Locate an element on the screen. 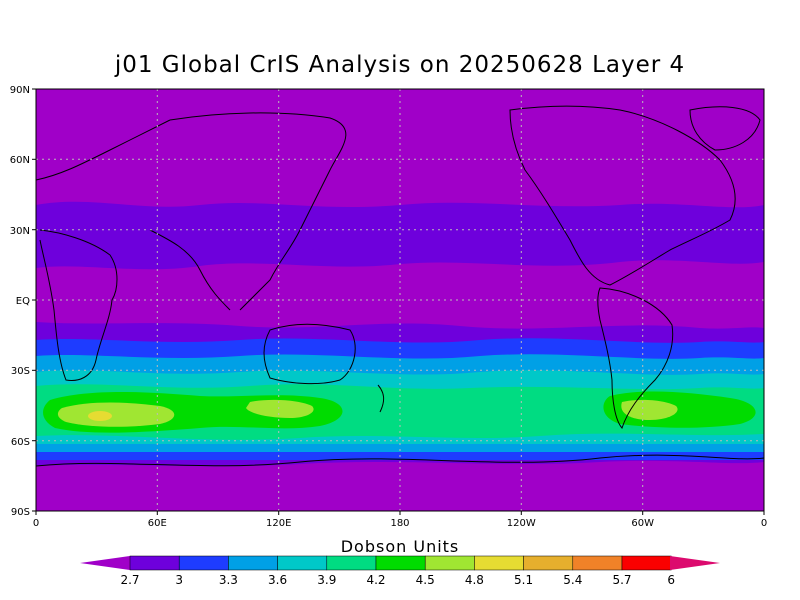 This screenshot has width=800, height=600. colorbar-cells is located at coordinates (400, 563).